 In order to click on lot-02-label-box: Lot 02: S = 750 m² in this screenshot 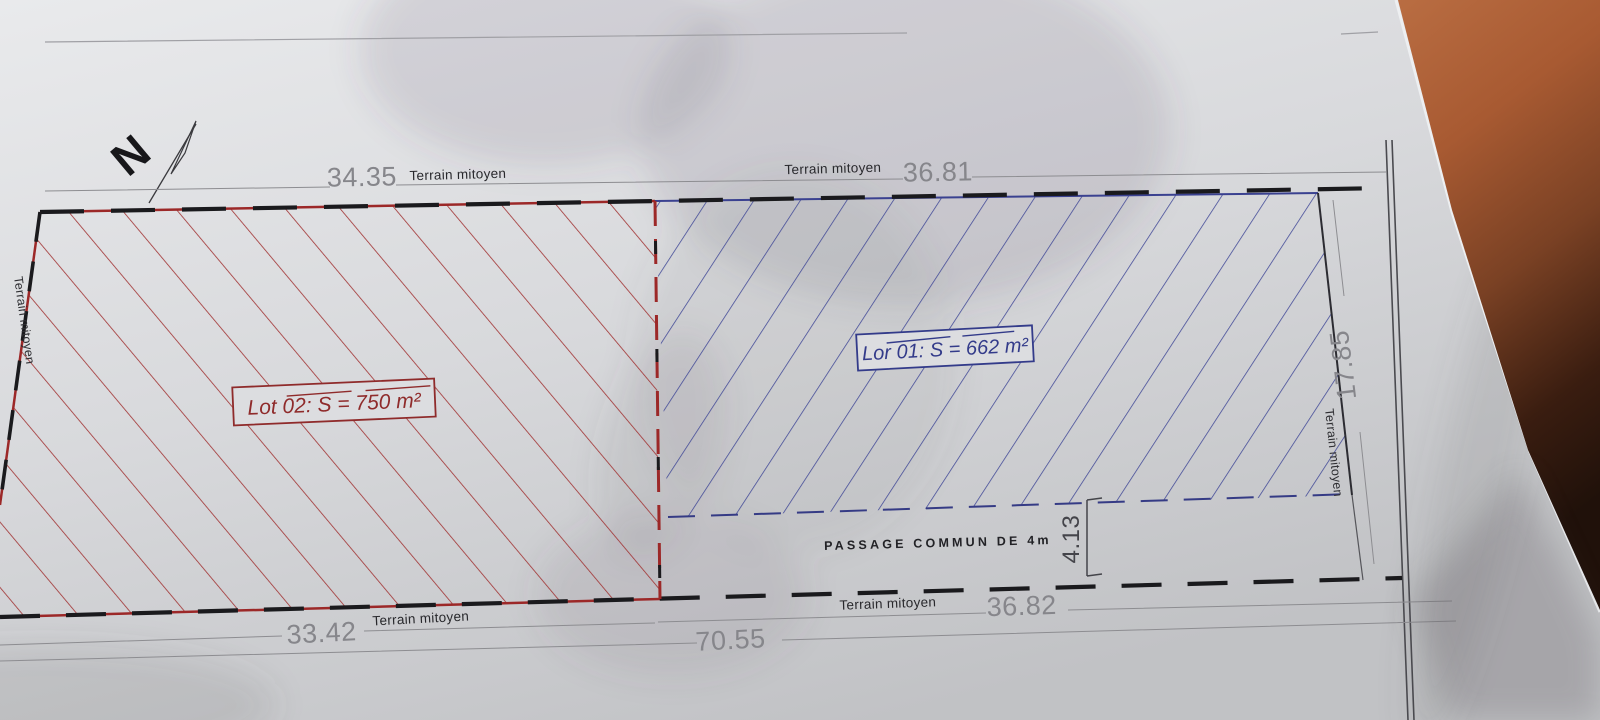, I will do `click(334, 402)`.